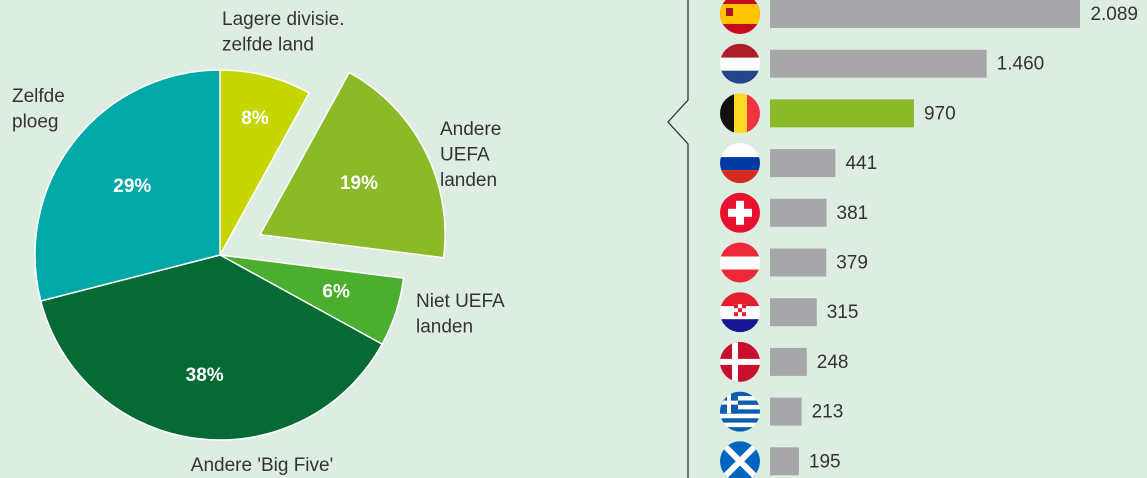  What do you see at coordinates (940, 113) in the screenshot?
I see `bar-value-label: 970` at bounding box center [940, 113].